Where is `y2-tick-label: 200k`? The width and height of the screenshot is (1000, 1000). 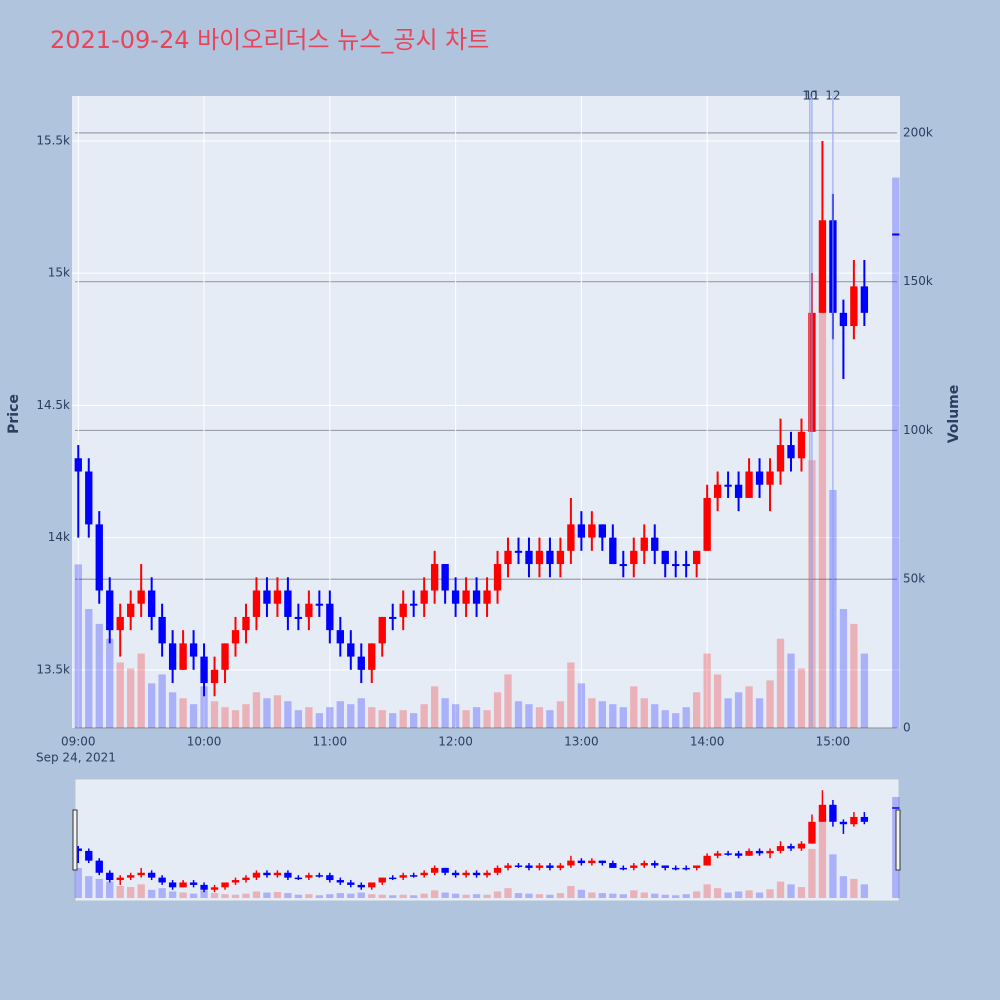
y2-tick-label: 200k is located at coordinates (918, 132).